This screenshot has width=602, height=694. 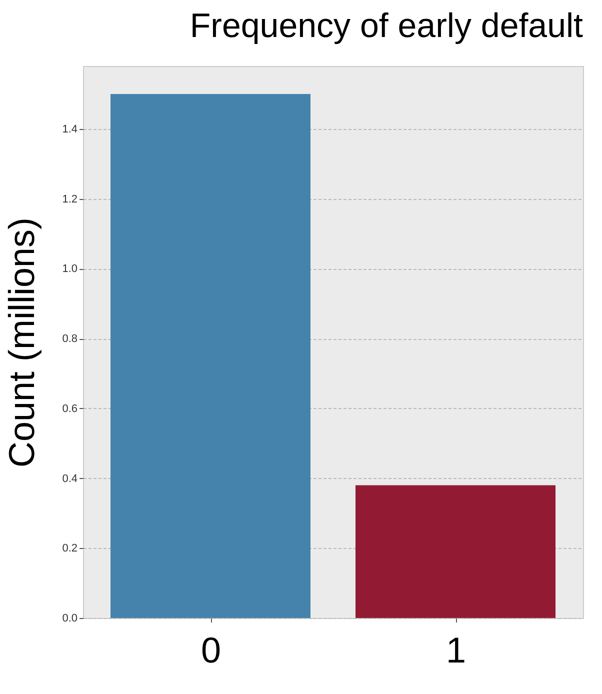 What do you see at coordinates (70, 478) in the screenshot?
I see `y-tick-label: 0.4` at bounding box center [70, 478].